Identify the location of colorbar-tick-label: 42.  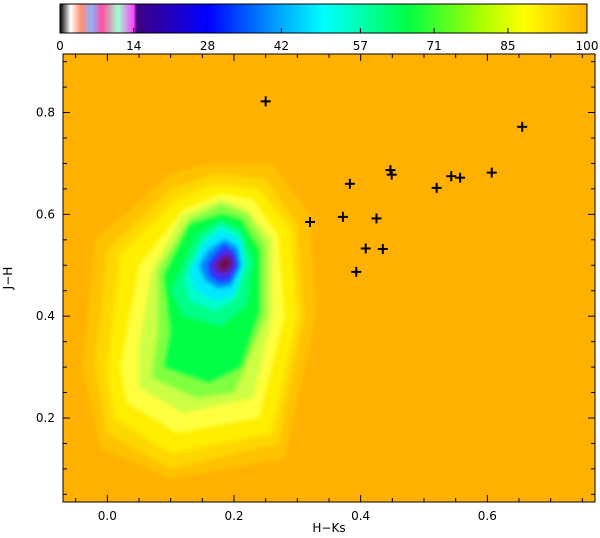
(281, 46).